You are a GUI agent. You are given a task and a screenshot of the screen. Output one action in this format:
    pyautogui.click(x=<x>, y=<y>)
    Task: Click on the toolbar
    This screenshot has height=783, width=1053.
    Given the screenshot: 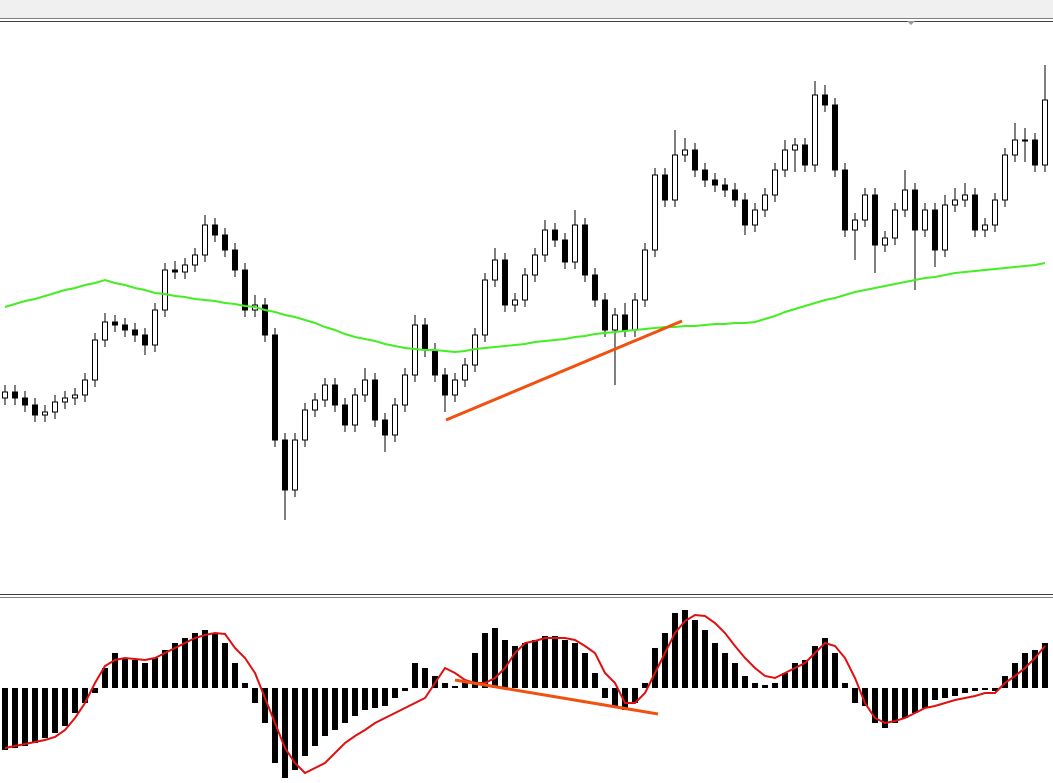 What is the action you would take?
    pyautogui.click(x=526, y=9)
    